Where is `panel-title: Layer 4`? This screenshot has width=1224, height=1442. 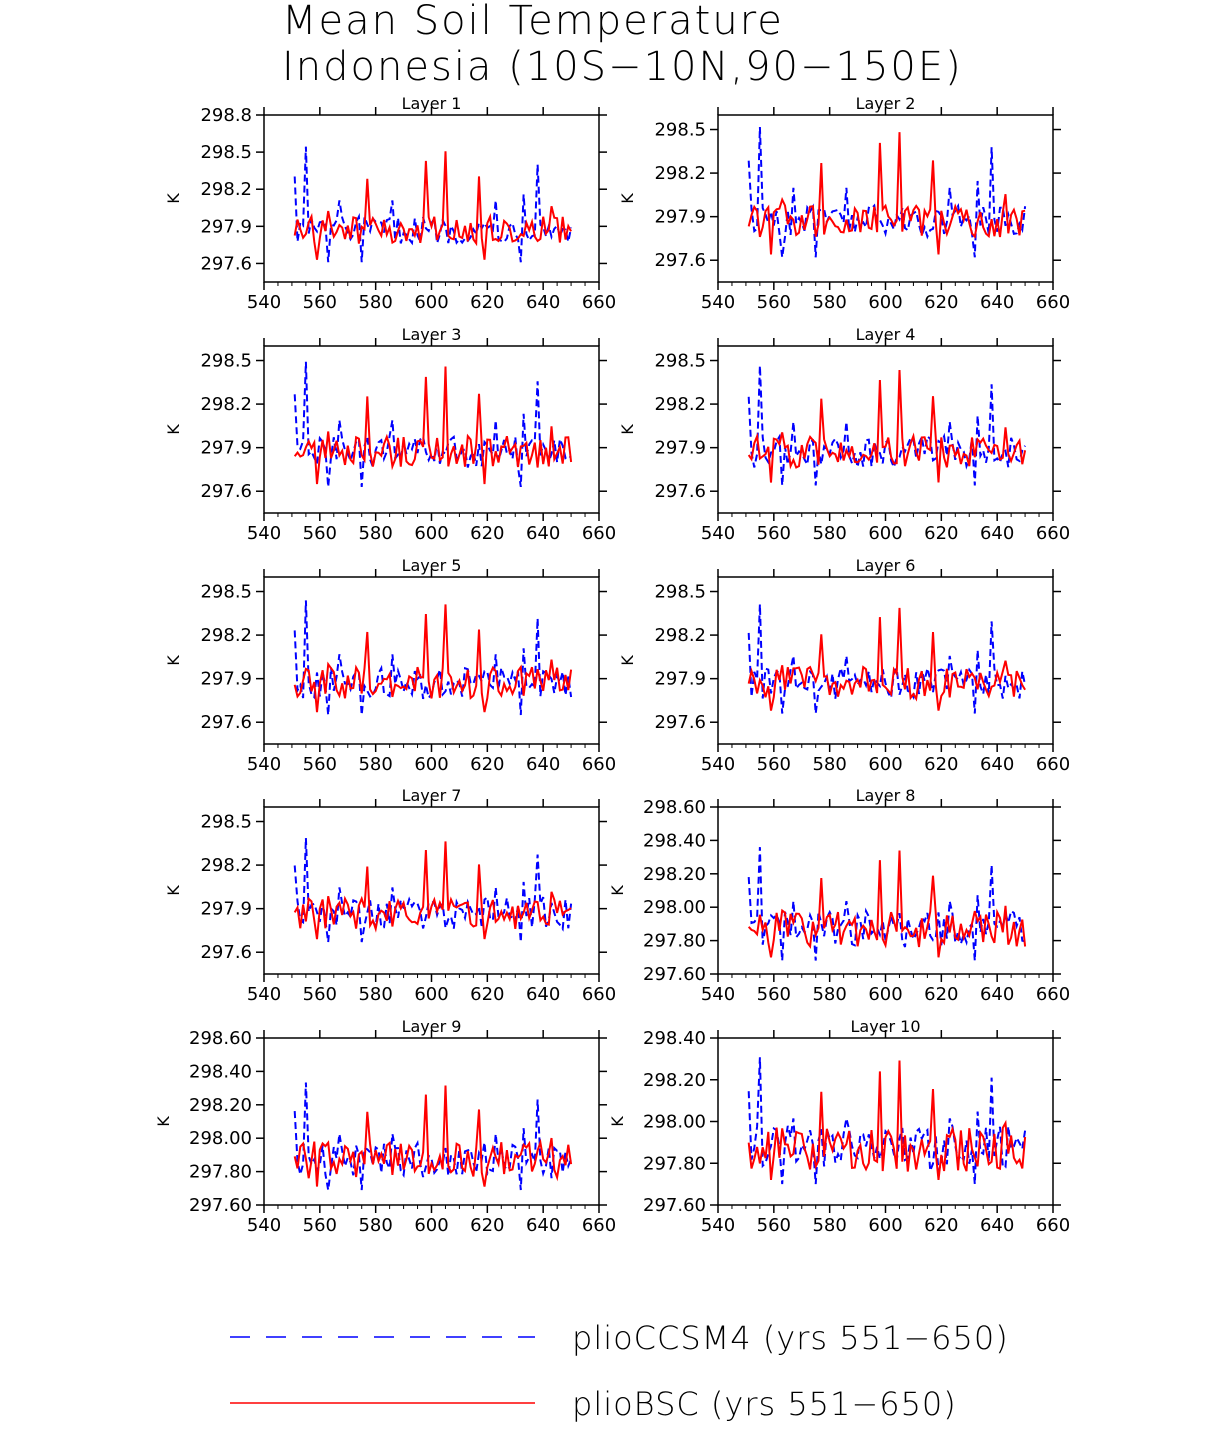
panel-title: Layer 4 is located at coordinates (886, 334).